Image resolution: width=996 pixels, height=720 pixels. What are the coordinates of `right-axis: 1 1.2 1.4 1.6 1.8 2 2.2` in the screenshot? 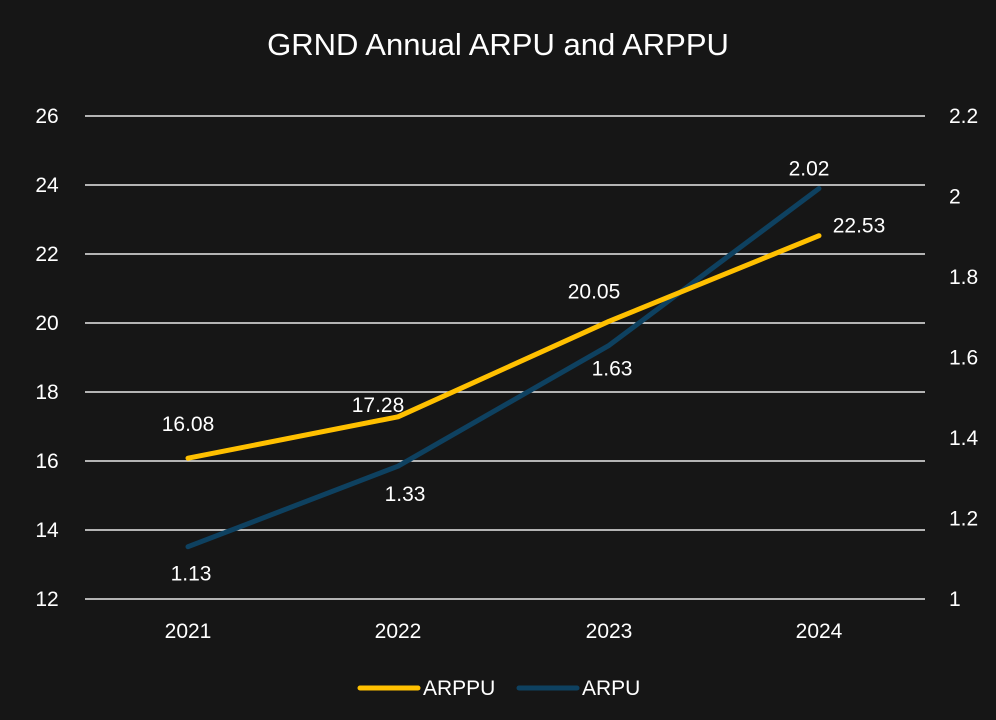 It's located at (964, 358).